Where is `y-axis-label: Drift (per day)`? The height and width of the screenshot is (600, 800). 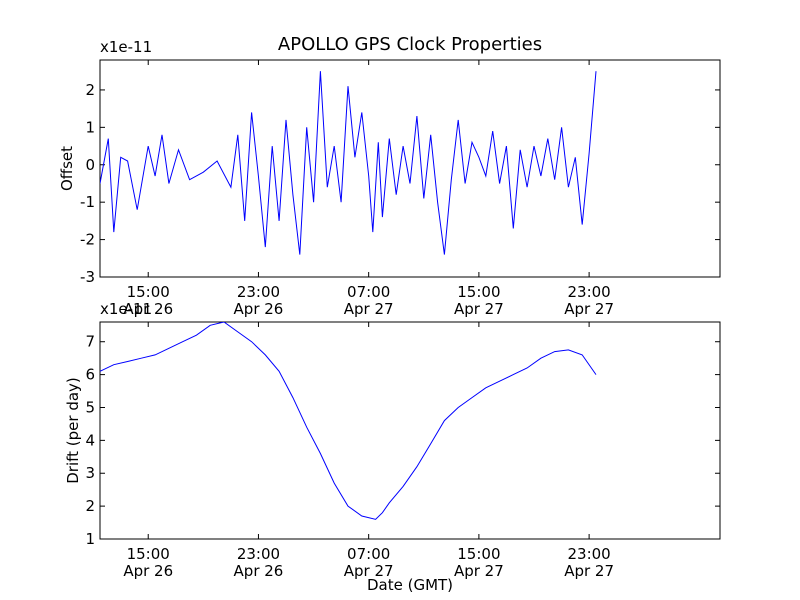
y-axis-label: Drift (per day) is located at coordinates (73, 430).